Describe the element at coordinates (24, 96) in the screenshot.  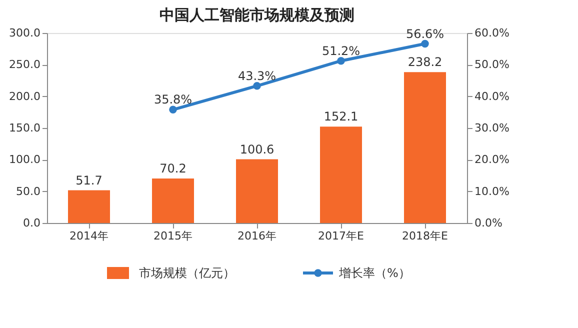
I see `y-tick-label: 200.0` at that location.